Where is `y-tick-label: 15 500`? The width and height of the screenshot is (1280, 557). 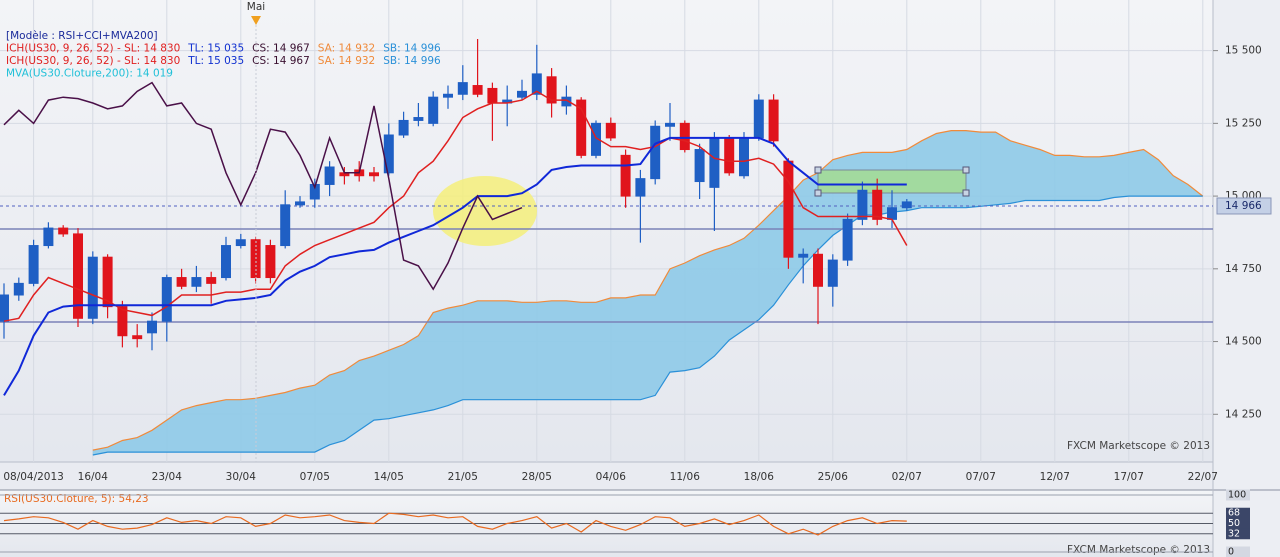
y-tick-label: 15 500 is located at coordinates (1243, 51).